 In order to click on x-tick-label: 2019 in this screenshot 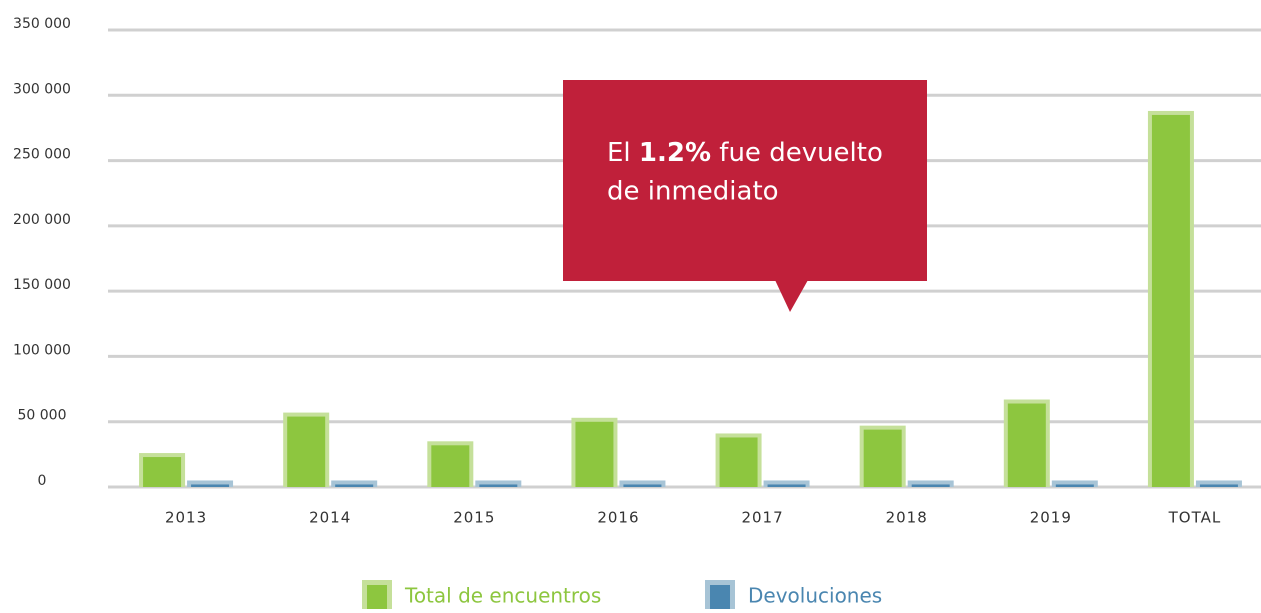, I will do `click(1051, 518)`.